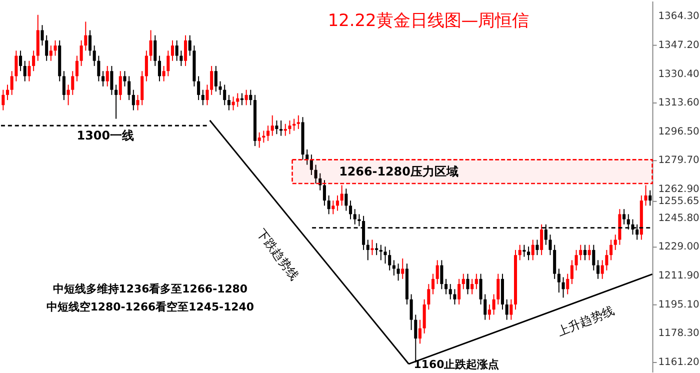  What do you see at coordinates (679, 218) in the screenshot?
I see `y-tick-label: 1245.80` at bounding box center [679, 218].